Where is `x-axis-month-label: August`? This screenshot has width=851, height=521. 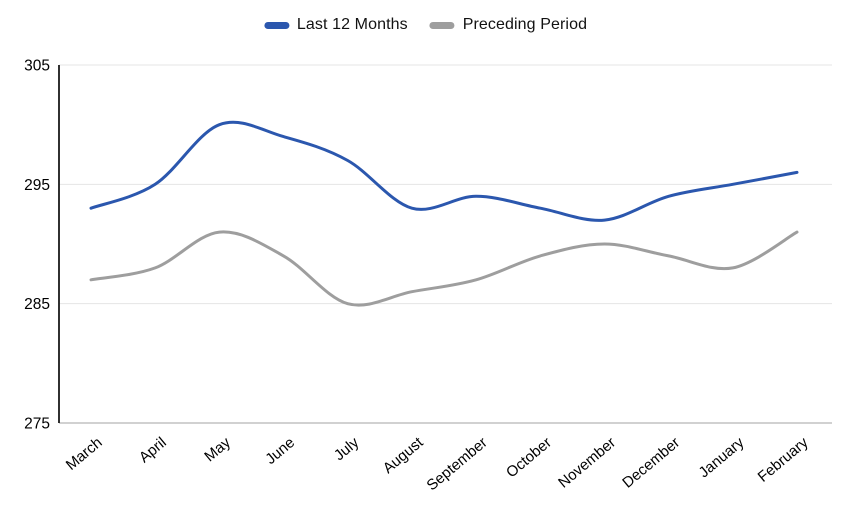 x-axis-month-label: August is located at coordinates (403, 456).